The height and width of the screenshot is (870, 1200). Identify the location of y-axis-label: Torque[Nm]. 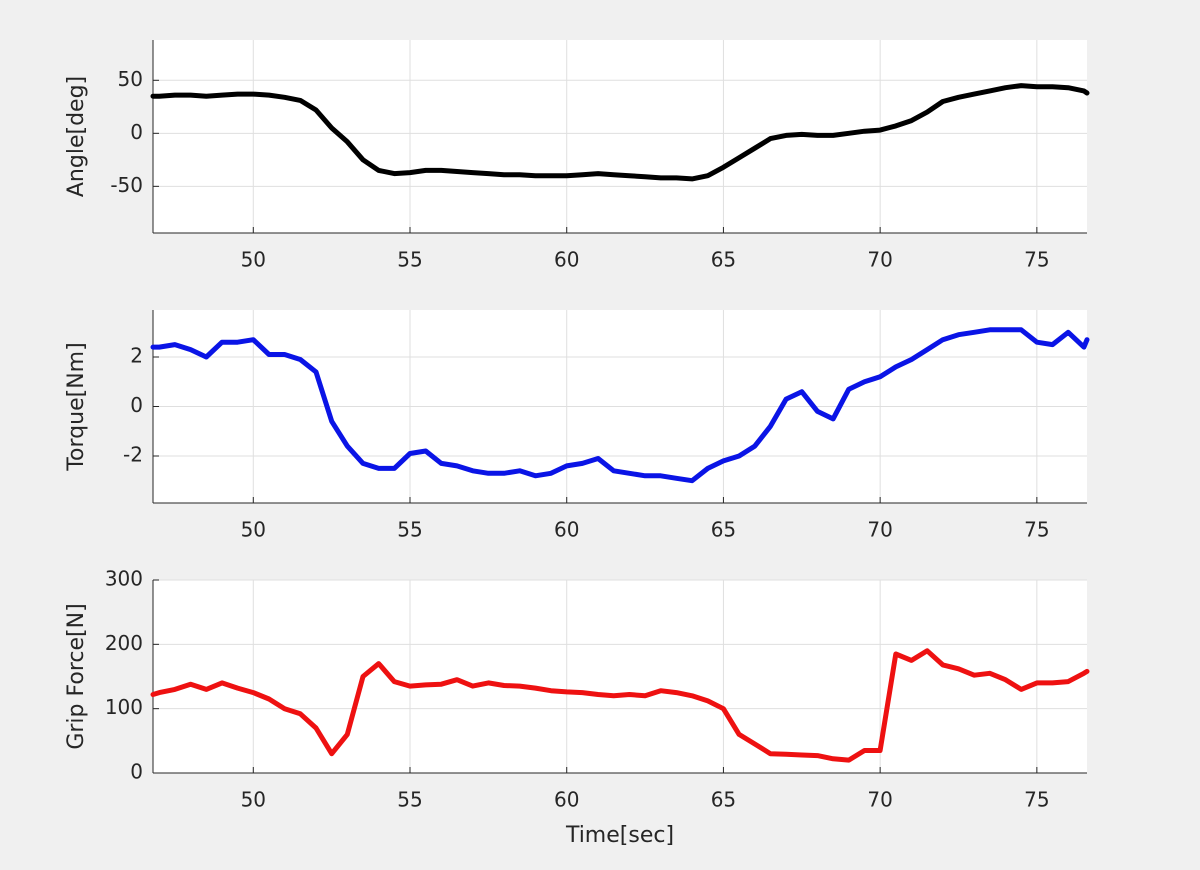
(76, 406).